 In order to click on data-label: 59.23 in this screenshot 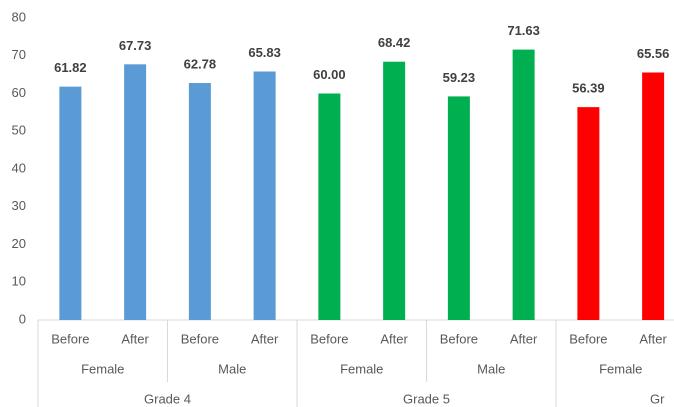, I will do `click(459, 77)`.